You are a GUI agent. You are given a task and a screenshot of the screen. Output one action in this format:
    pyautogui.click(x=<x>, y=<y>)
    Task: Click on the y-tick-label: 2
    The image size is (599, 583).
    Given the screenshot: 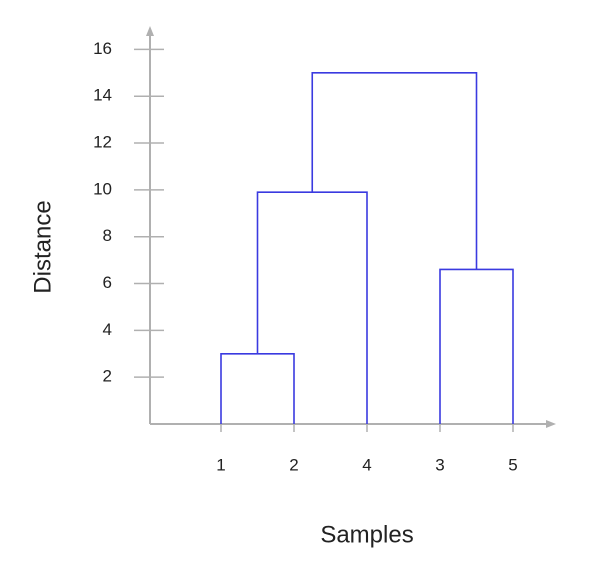 What is the action you would take?
    pyautogui.click(x=107, y=376)
    